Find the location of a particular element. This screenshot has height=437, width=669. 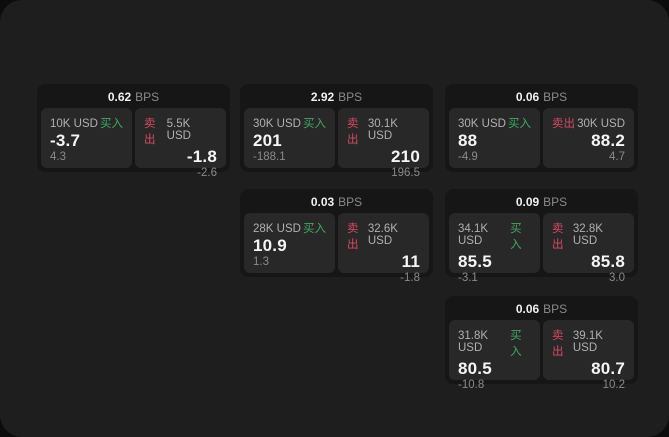

sell-sub-value: 10.2 is located at coordinates (613, 385).